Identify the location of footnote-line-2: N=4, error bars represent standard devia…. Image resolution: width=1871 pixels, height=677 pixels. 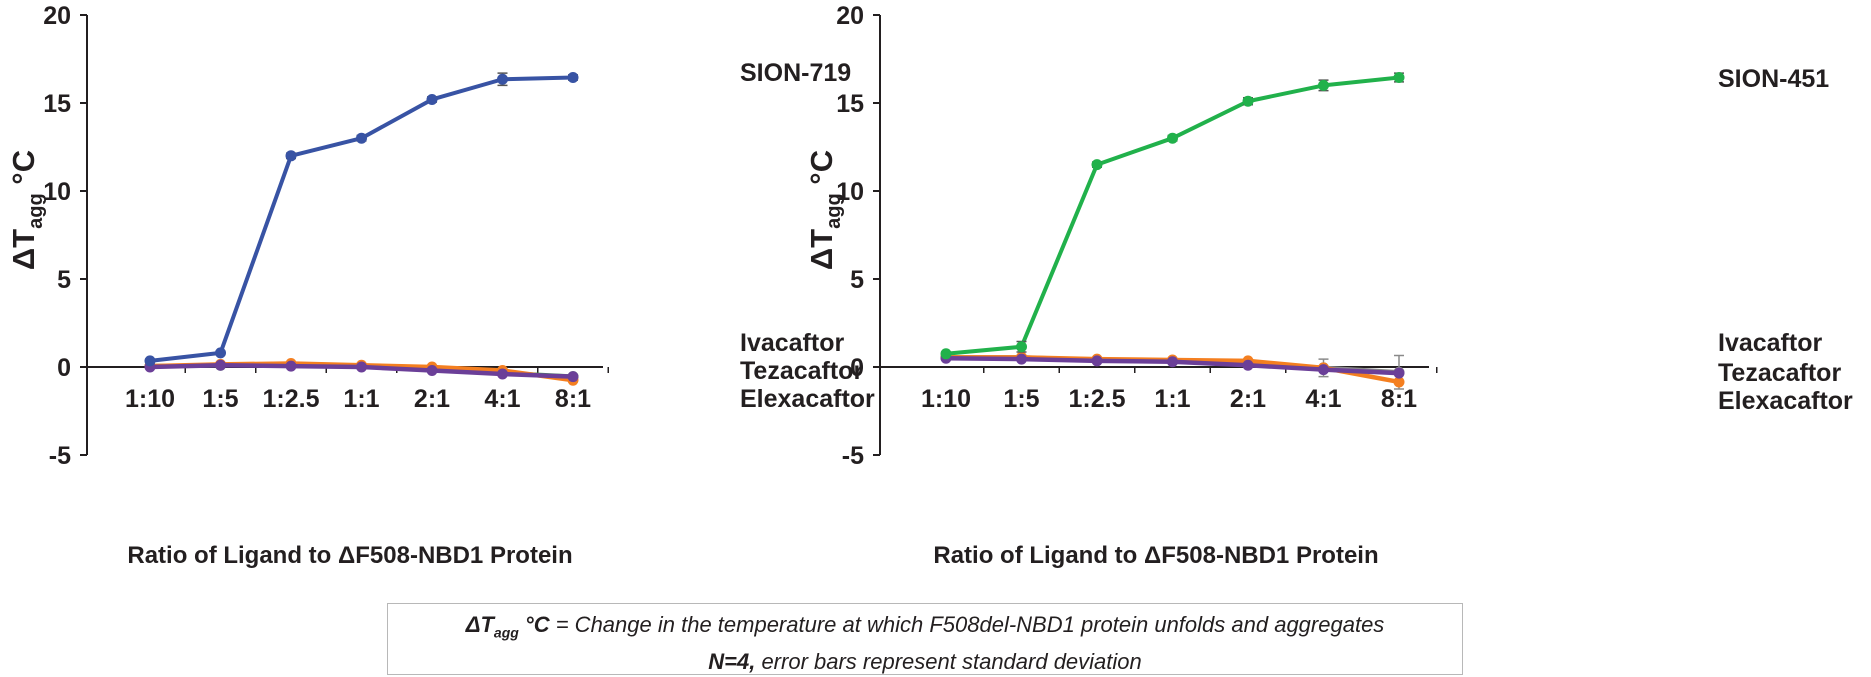
(925, 662).